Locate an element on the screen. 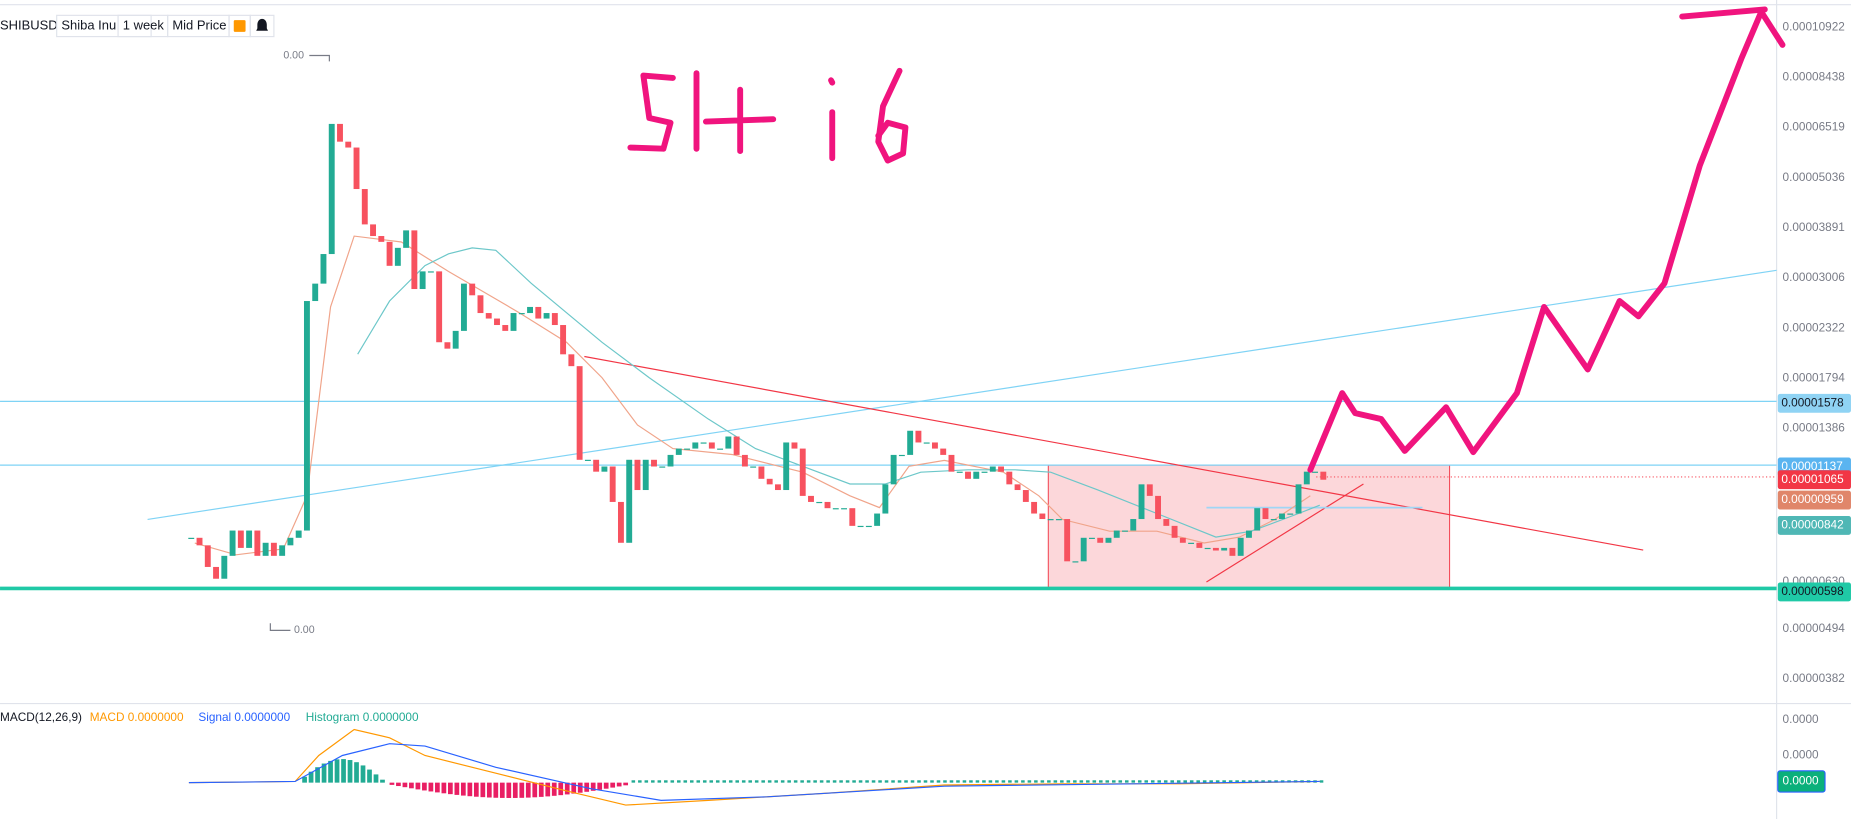 Image resolution: width=1851 pixels, height=819 pixels. macd-legend: MACD 0.0000000 is located at coordinates (137, 717).